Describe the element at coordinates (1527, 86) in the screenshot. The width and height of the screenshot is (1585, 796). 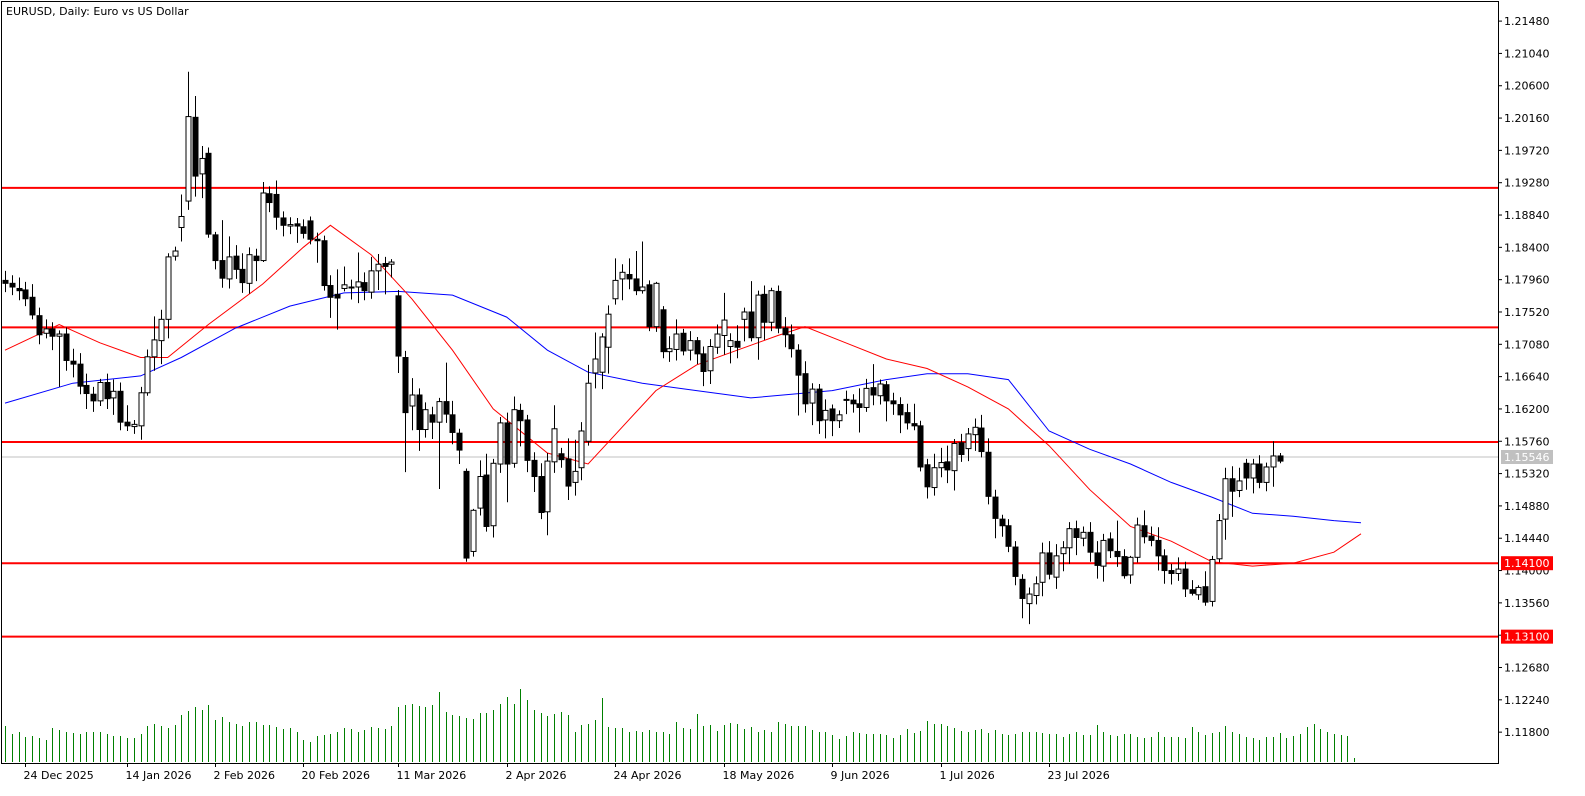
I see `price-tick-label: 1.20600` at that location.